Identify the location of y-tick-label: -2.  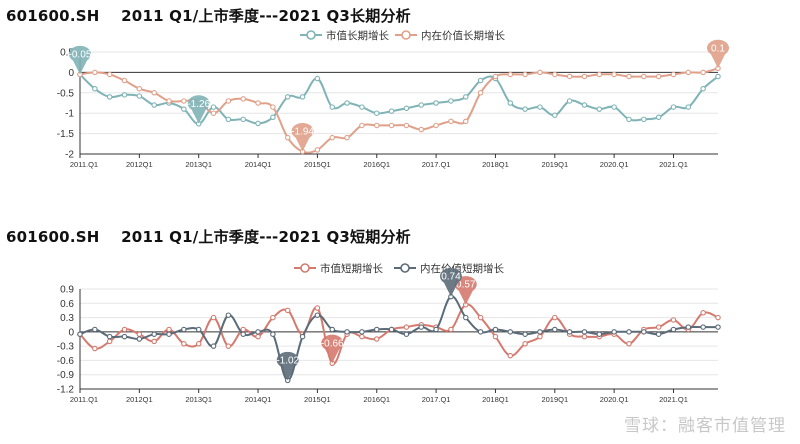
(69, 155).